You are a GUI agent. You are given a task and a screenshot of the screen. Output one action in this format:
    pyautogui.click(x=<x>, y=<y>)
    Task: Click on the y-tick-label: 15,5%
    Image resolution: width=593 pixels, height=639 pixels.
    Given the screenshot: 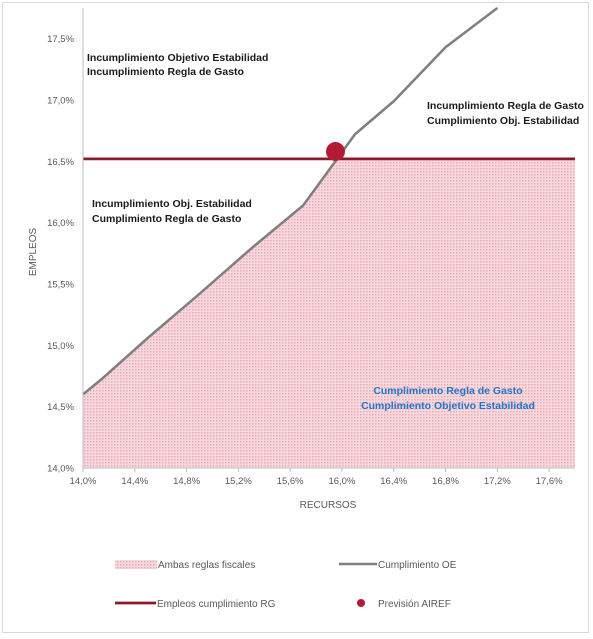 What is the action you would take?
    pyautogui.click(x=60, y=285)
    